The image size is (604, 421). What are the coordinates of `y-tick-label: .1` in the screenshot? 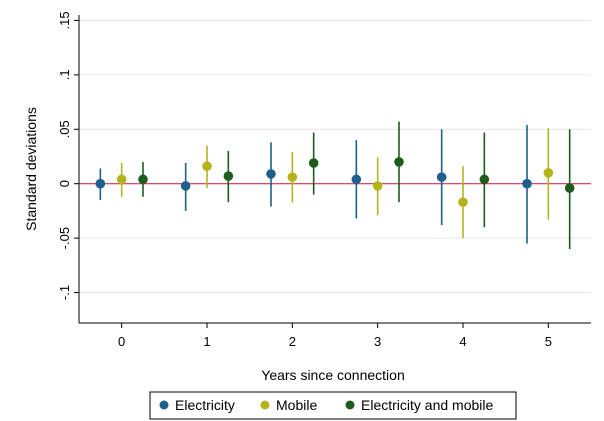 It's located at (64, 74).